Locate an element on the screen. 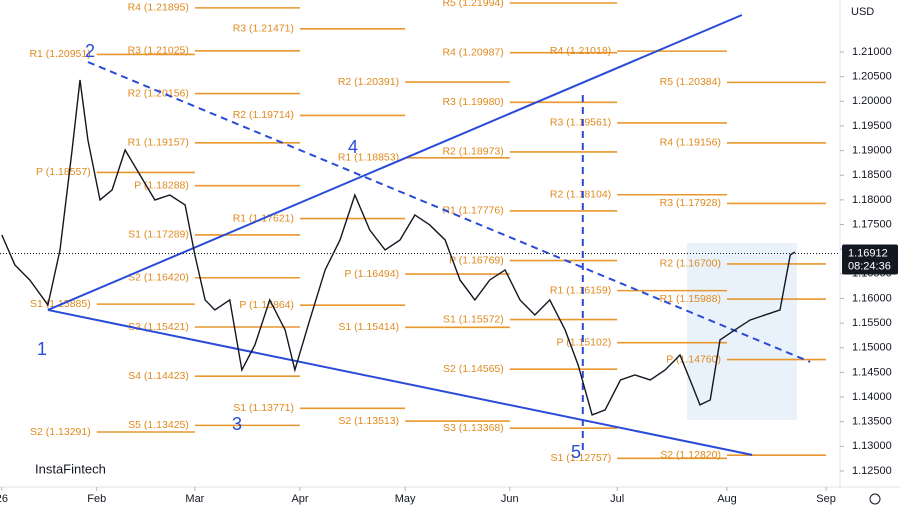 This screenshot has height=515, width=900. countdown: 08:24:36 is located at coordinates (869, 266).